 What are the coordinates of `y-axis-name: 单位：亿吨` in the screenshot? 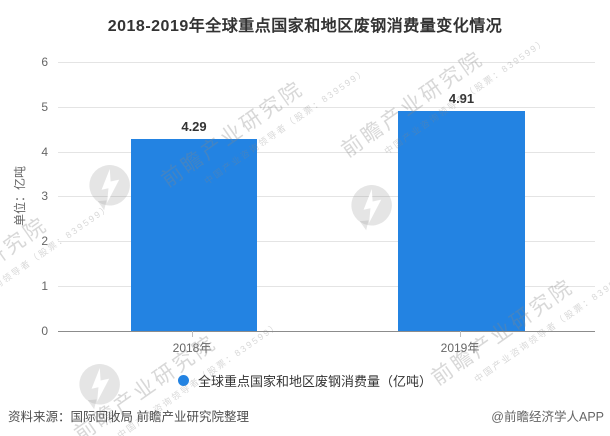 It's located at (20, 196).